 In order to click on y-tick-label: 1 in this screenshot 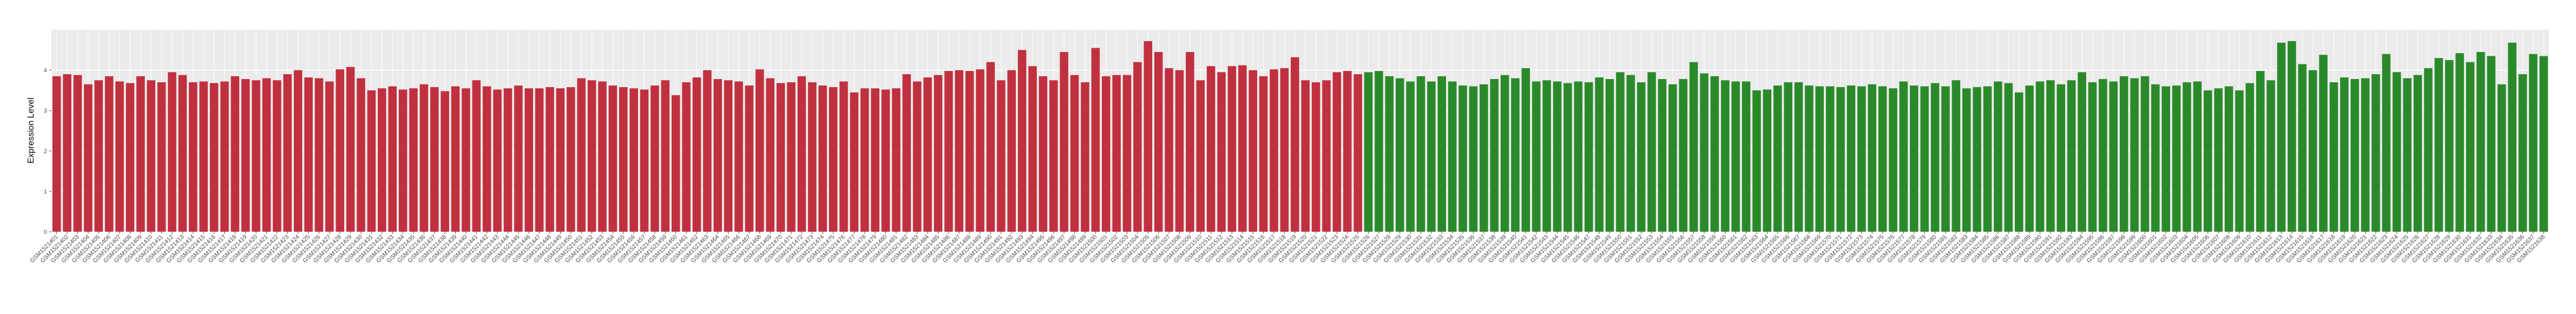, I will do `click(45, 191)`.